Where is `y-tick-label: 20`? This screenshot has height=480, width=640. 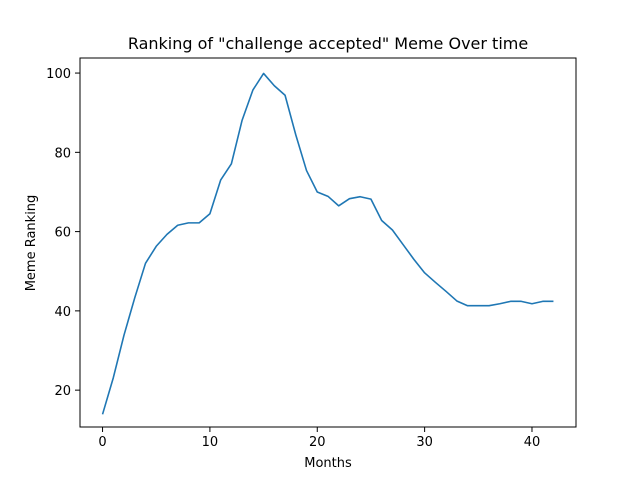 y-tick-label: 20 is located at coordinates (62, 391).